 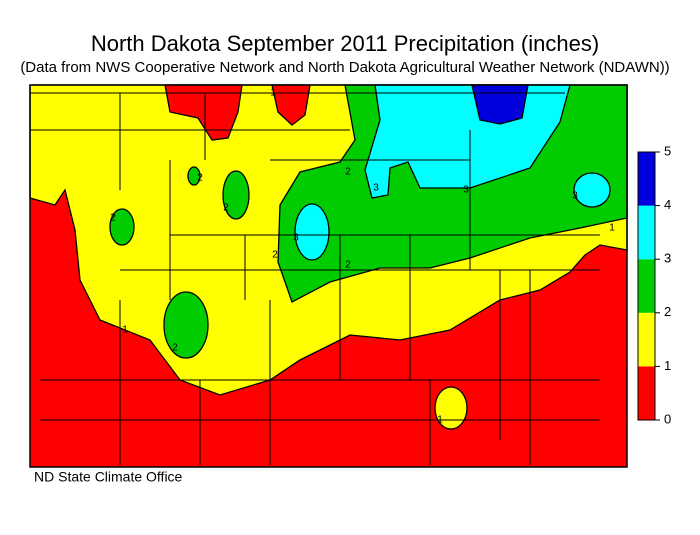 I want to click on color-bar: 0 1 2 3 4 5, so click(x=654, y=284).